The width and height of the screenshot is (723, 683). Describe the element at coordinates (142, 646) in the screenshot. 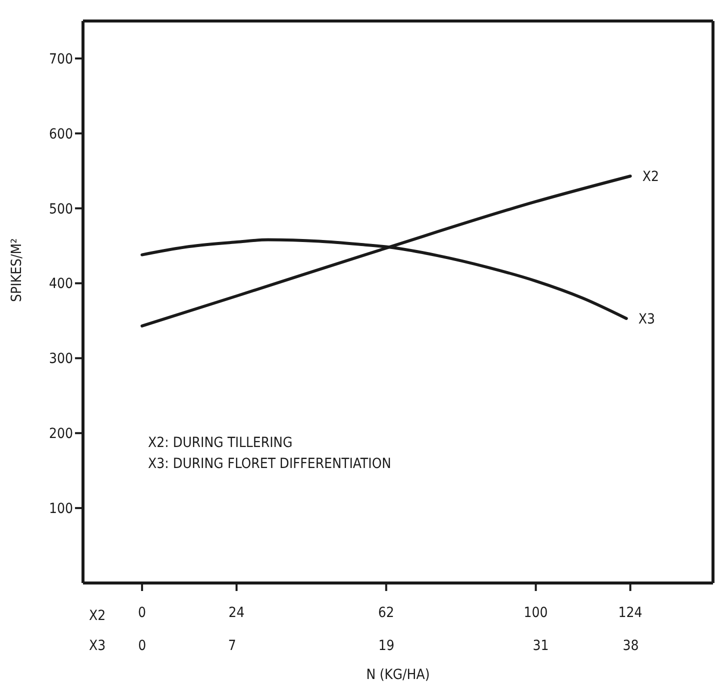

I see `x2-tick-label: 0` at that location.